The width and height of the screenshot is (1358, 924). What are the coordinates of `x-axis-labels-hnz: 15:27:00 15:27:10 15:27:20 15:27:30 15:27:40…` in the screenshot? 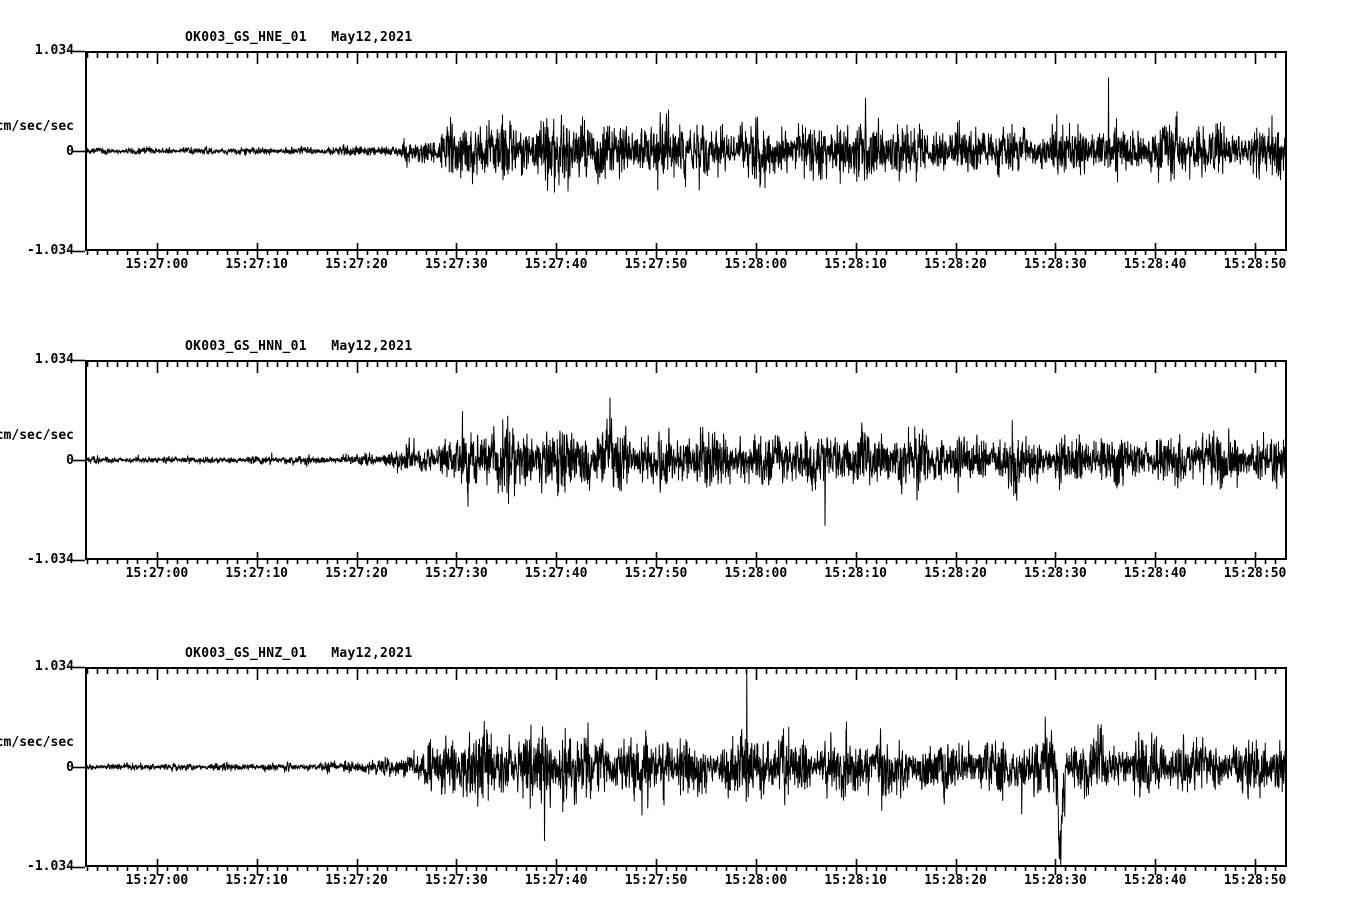 It's located at (679, 883).